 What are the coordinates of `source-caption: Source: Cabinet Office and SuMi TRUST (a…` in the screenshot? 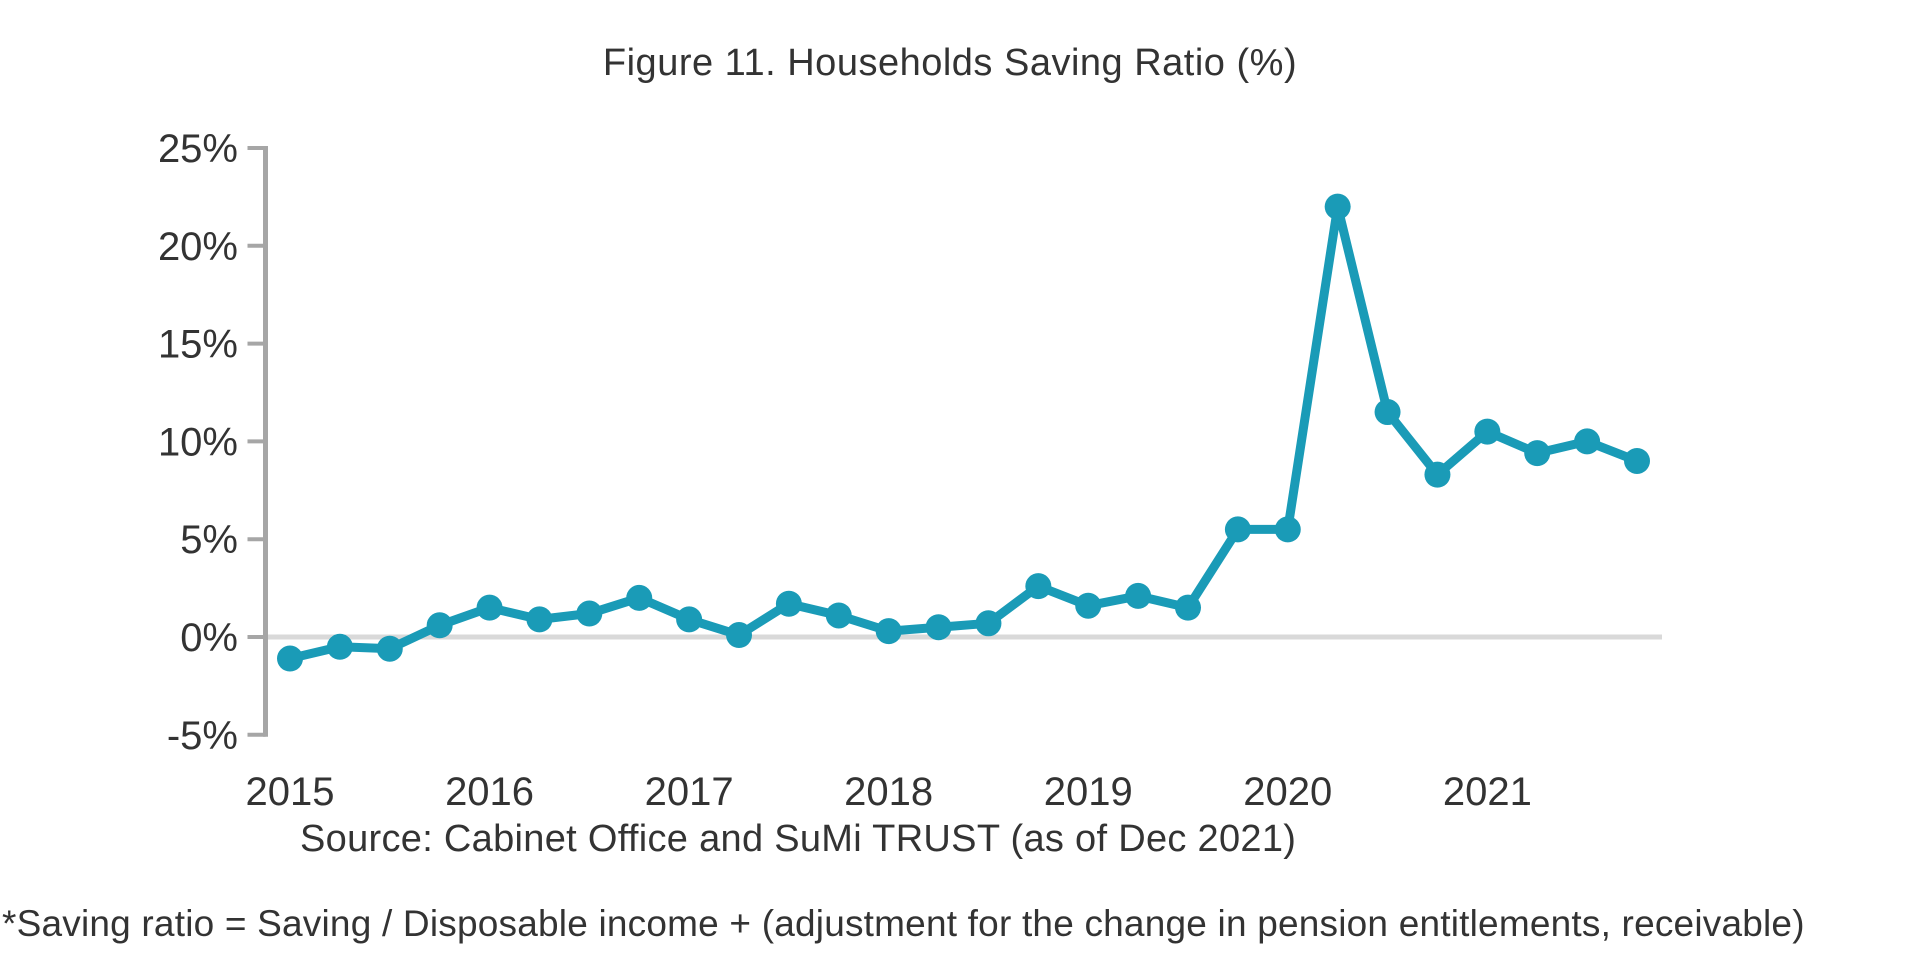 It's located at (798, 839).